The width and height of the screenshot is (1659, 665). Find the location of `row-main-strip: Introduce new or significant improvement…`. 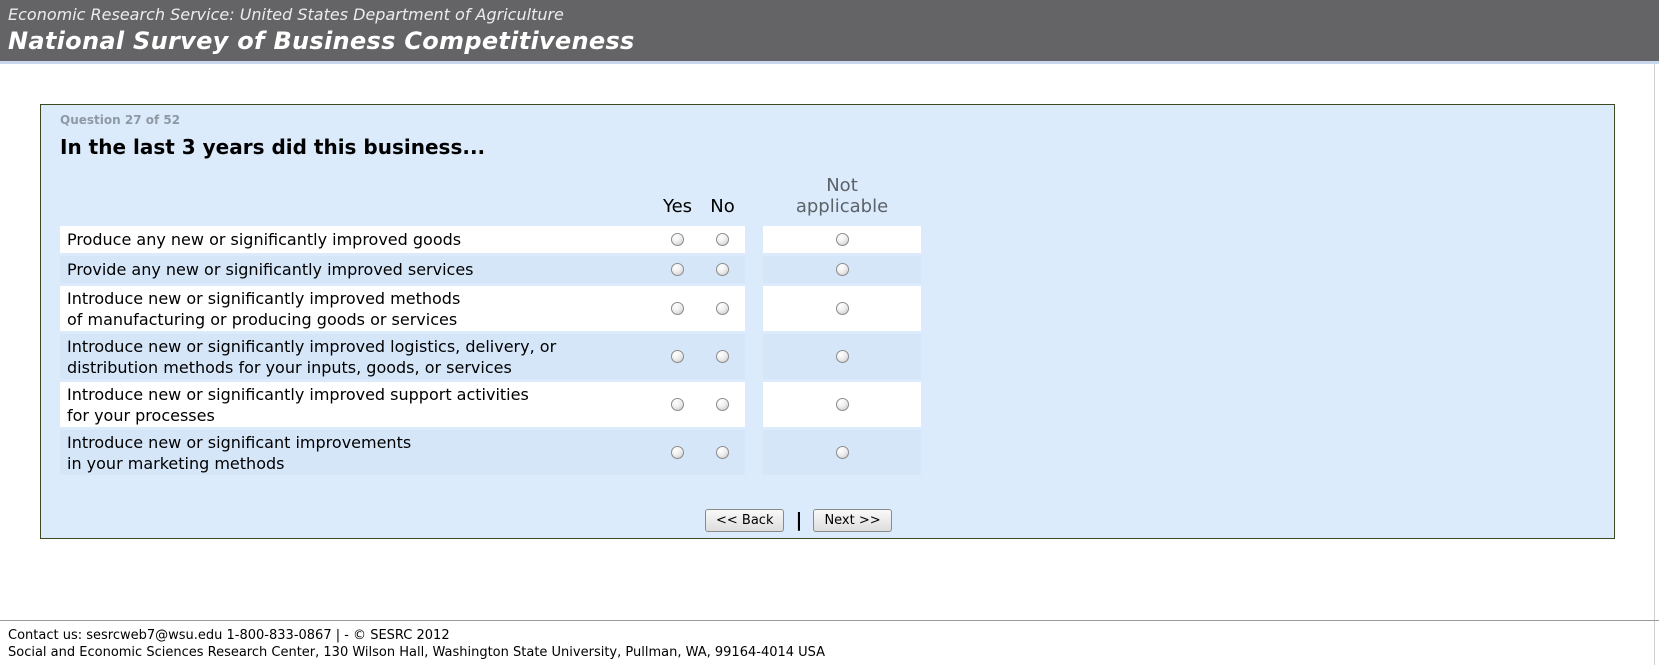

row-main-strip: Introduce new or significant improvement… is located at coordinates (402, 452).